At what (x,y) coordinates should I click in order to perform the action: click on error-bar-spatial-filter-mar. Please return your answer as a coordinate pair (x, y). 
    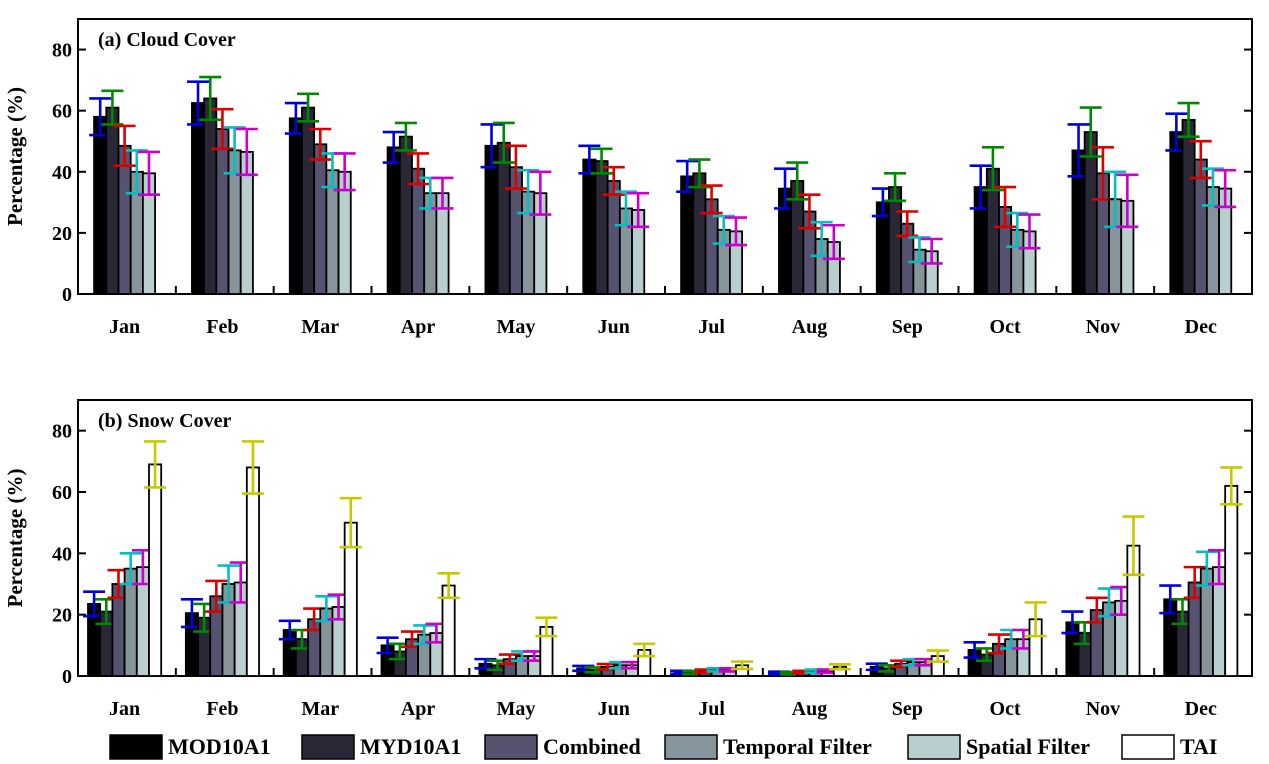
    Looking at the image, I should click on (344, 172).